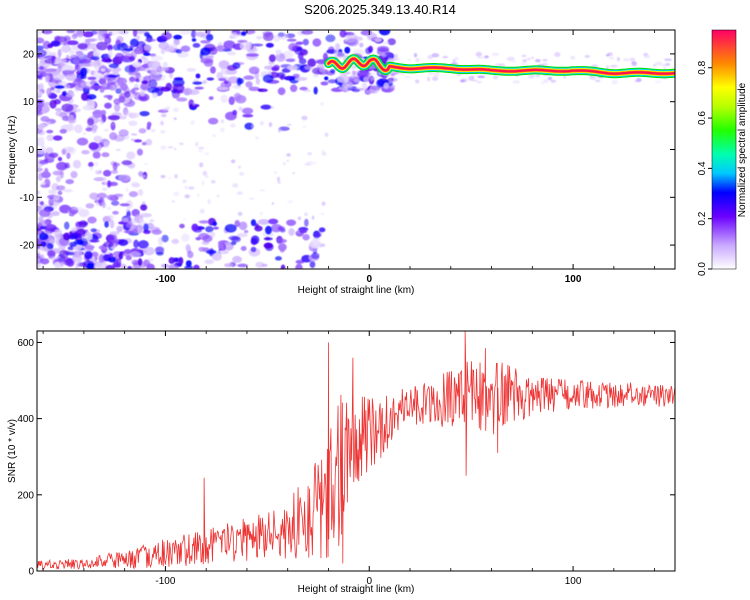  Describe the element at coordinates (356, 290) in the screenshot. I see `spectrogram-x-axis-title: Height of straight line (km)` at that location.